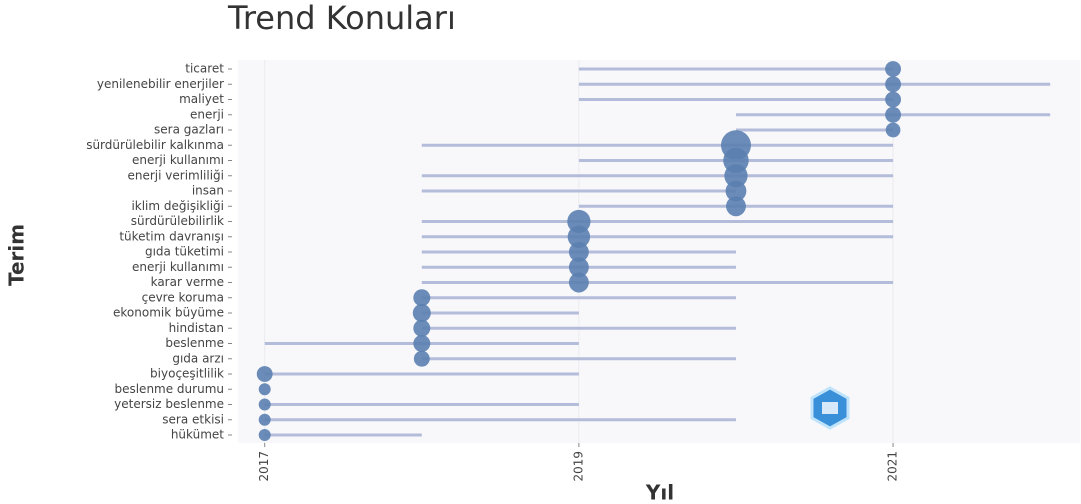 Image resolution: width=1081 pixels, height=504 pixels. Describe the element at coordinates (197, 435) in the screenshot. I see `y-tick-label: hükümet` at that location.